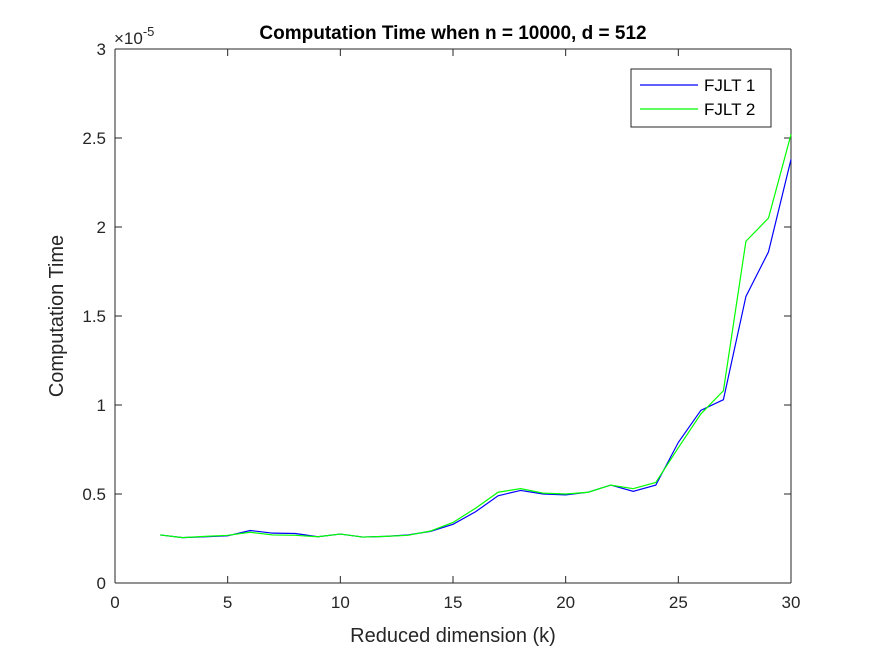  I want to click on y-tick-label: 2, so click(101, 227).